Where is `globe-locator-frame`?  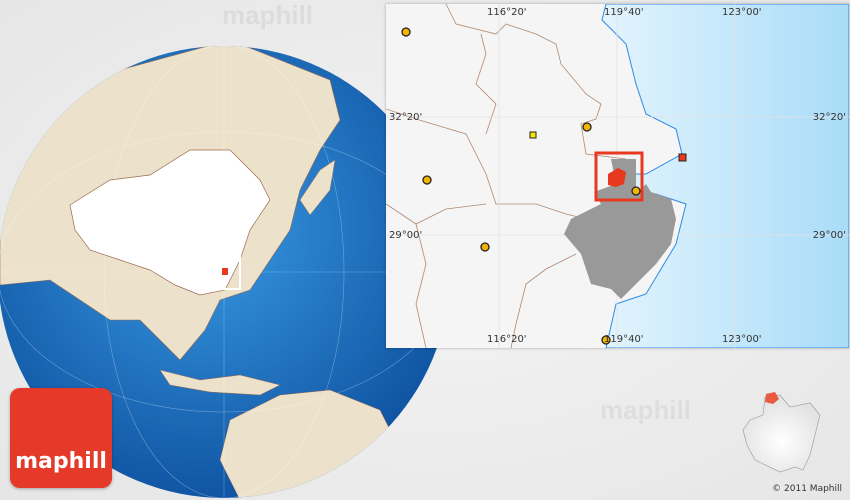
globe-locator-frame is located at coordinates (222, 272).